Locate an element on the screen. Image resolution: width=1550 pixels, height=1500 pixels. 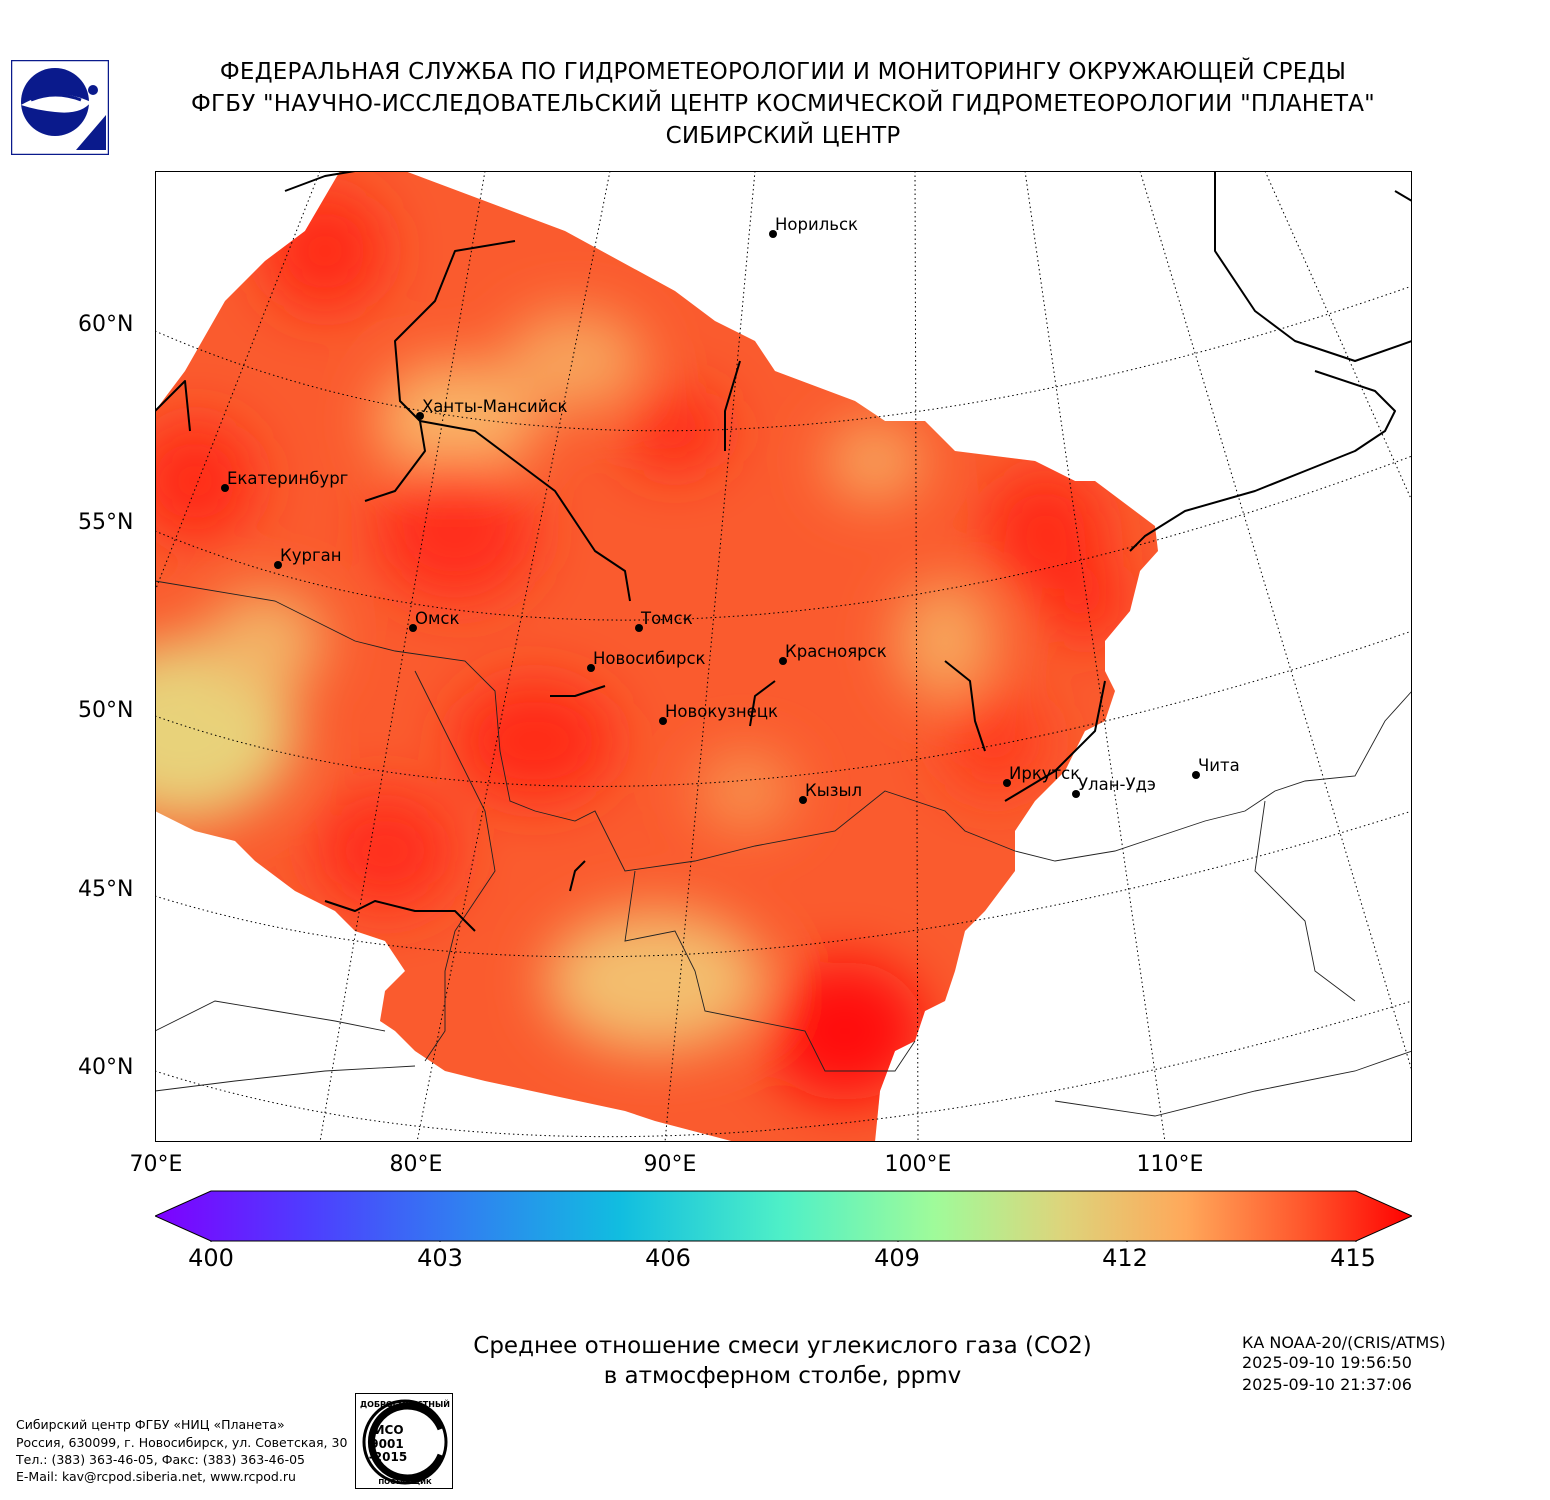
city-label: Красноярск is located at coordinates (836, 651).